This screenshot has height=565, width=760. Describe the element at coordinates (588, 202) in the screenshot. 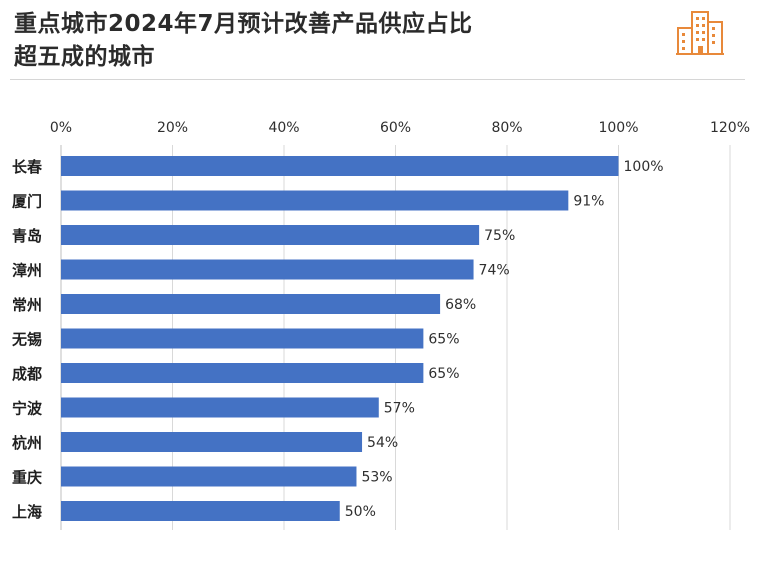

I see `data-label: 91%` at that location.